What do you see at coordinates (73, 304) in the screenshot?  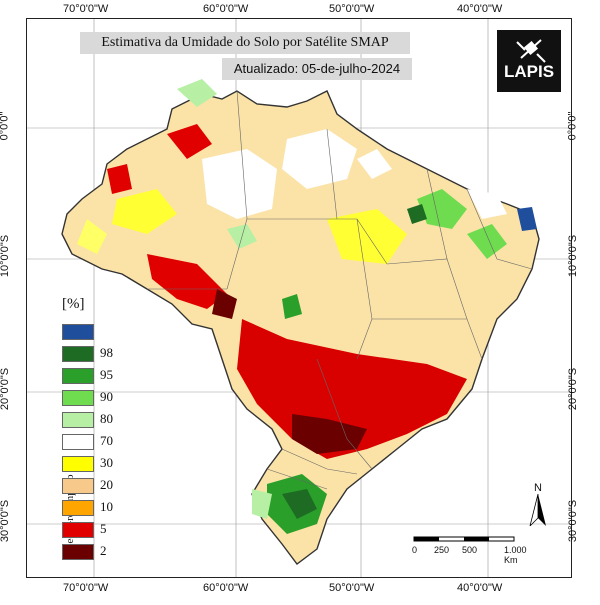 I see `legend-title: [%]` at bounding box center [73, 304].